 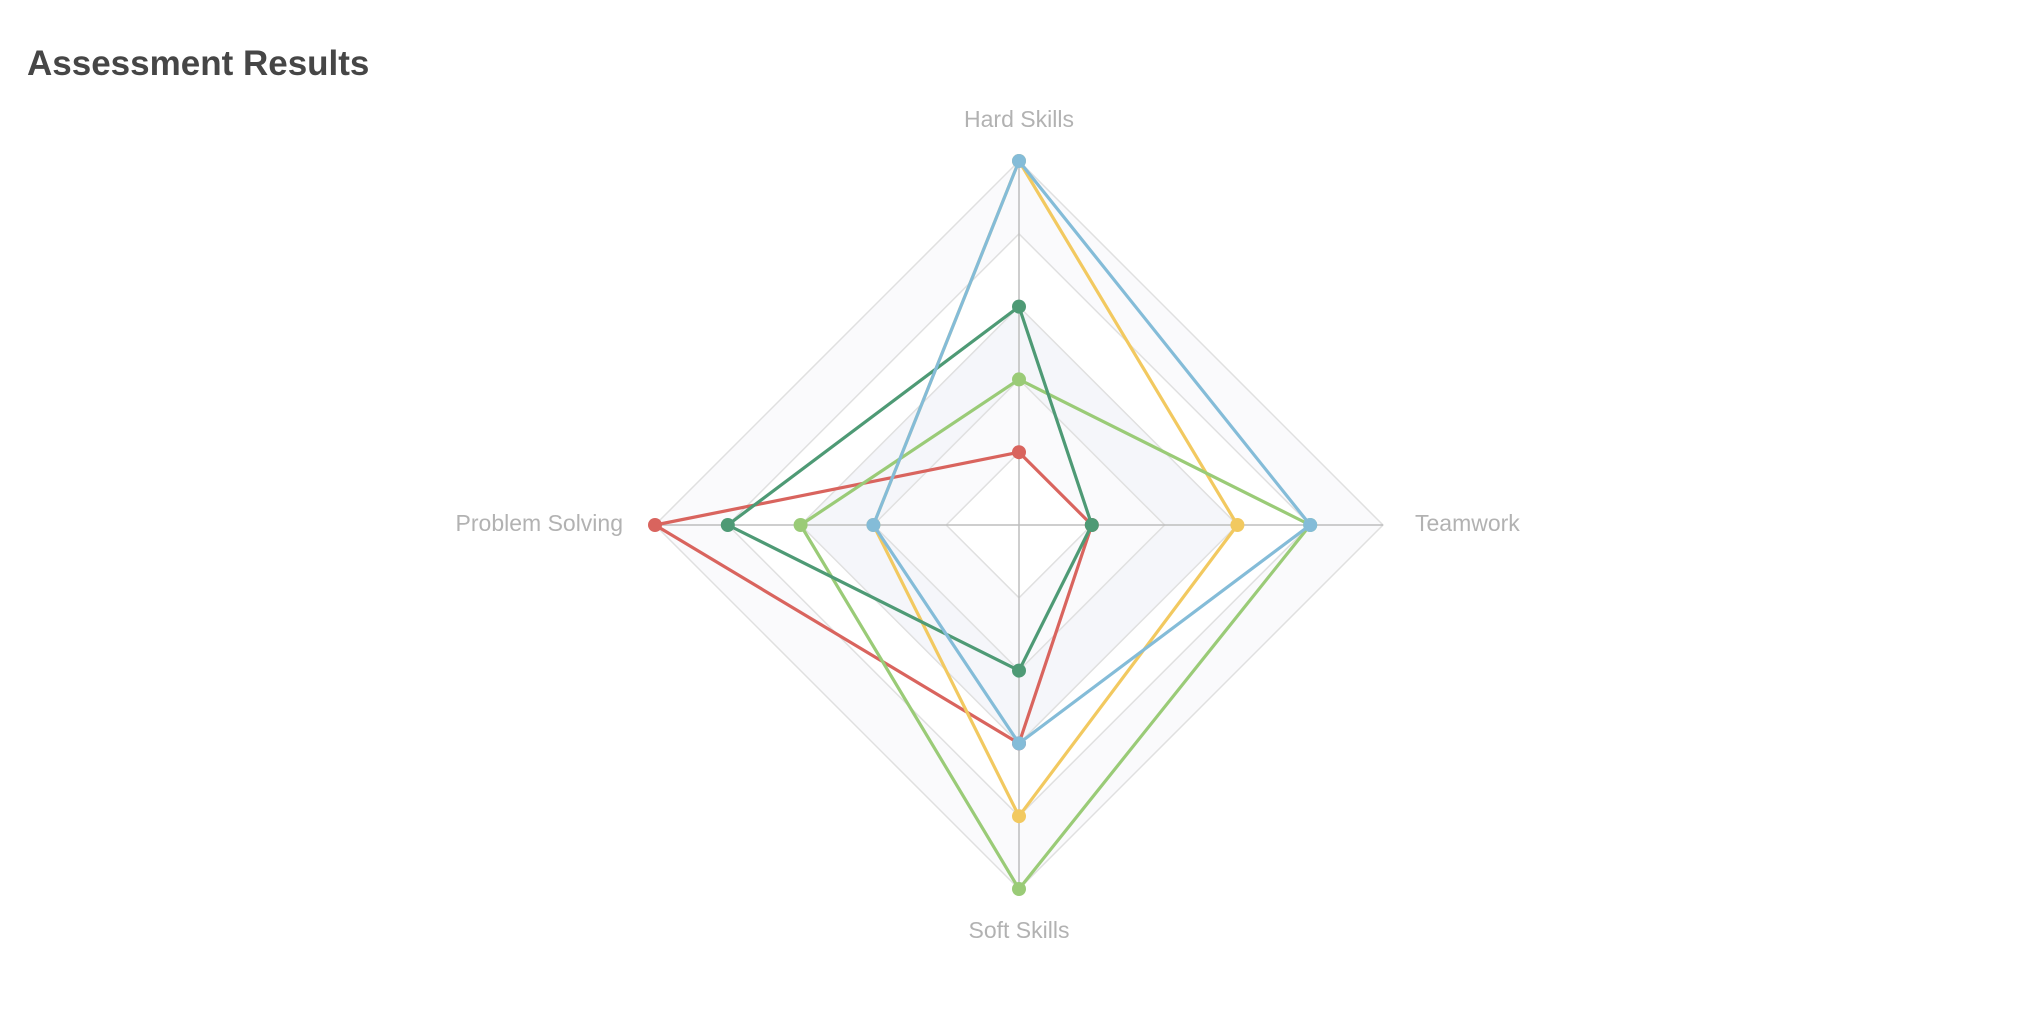 I want to click on axis-label-3: Problem Solving, so click(x=539, y=523).